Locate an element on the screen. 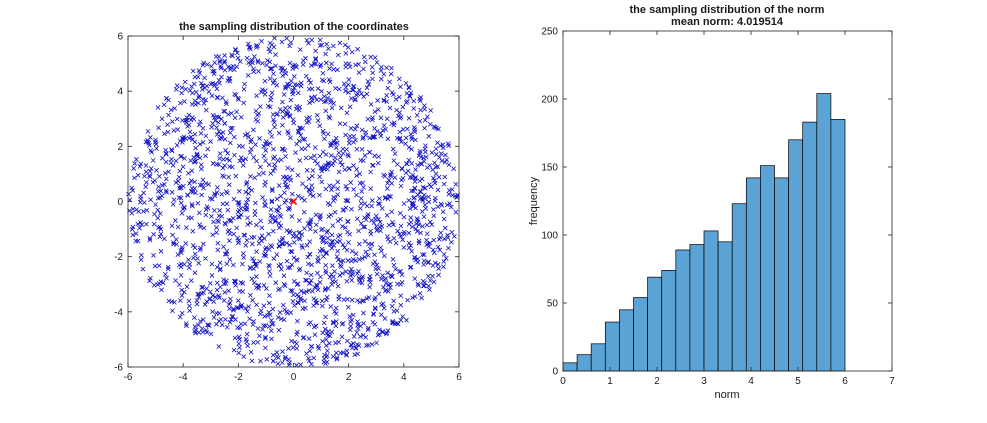 Image resolution: width=987 pixels, height=423 pixels. histogram-x-tick-label: 7 is located at coordinates (892, 381).